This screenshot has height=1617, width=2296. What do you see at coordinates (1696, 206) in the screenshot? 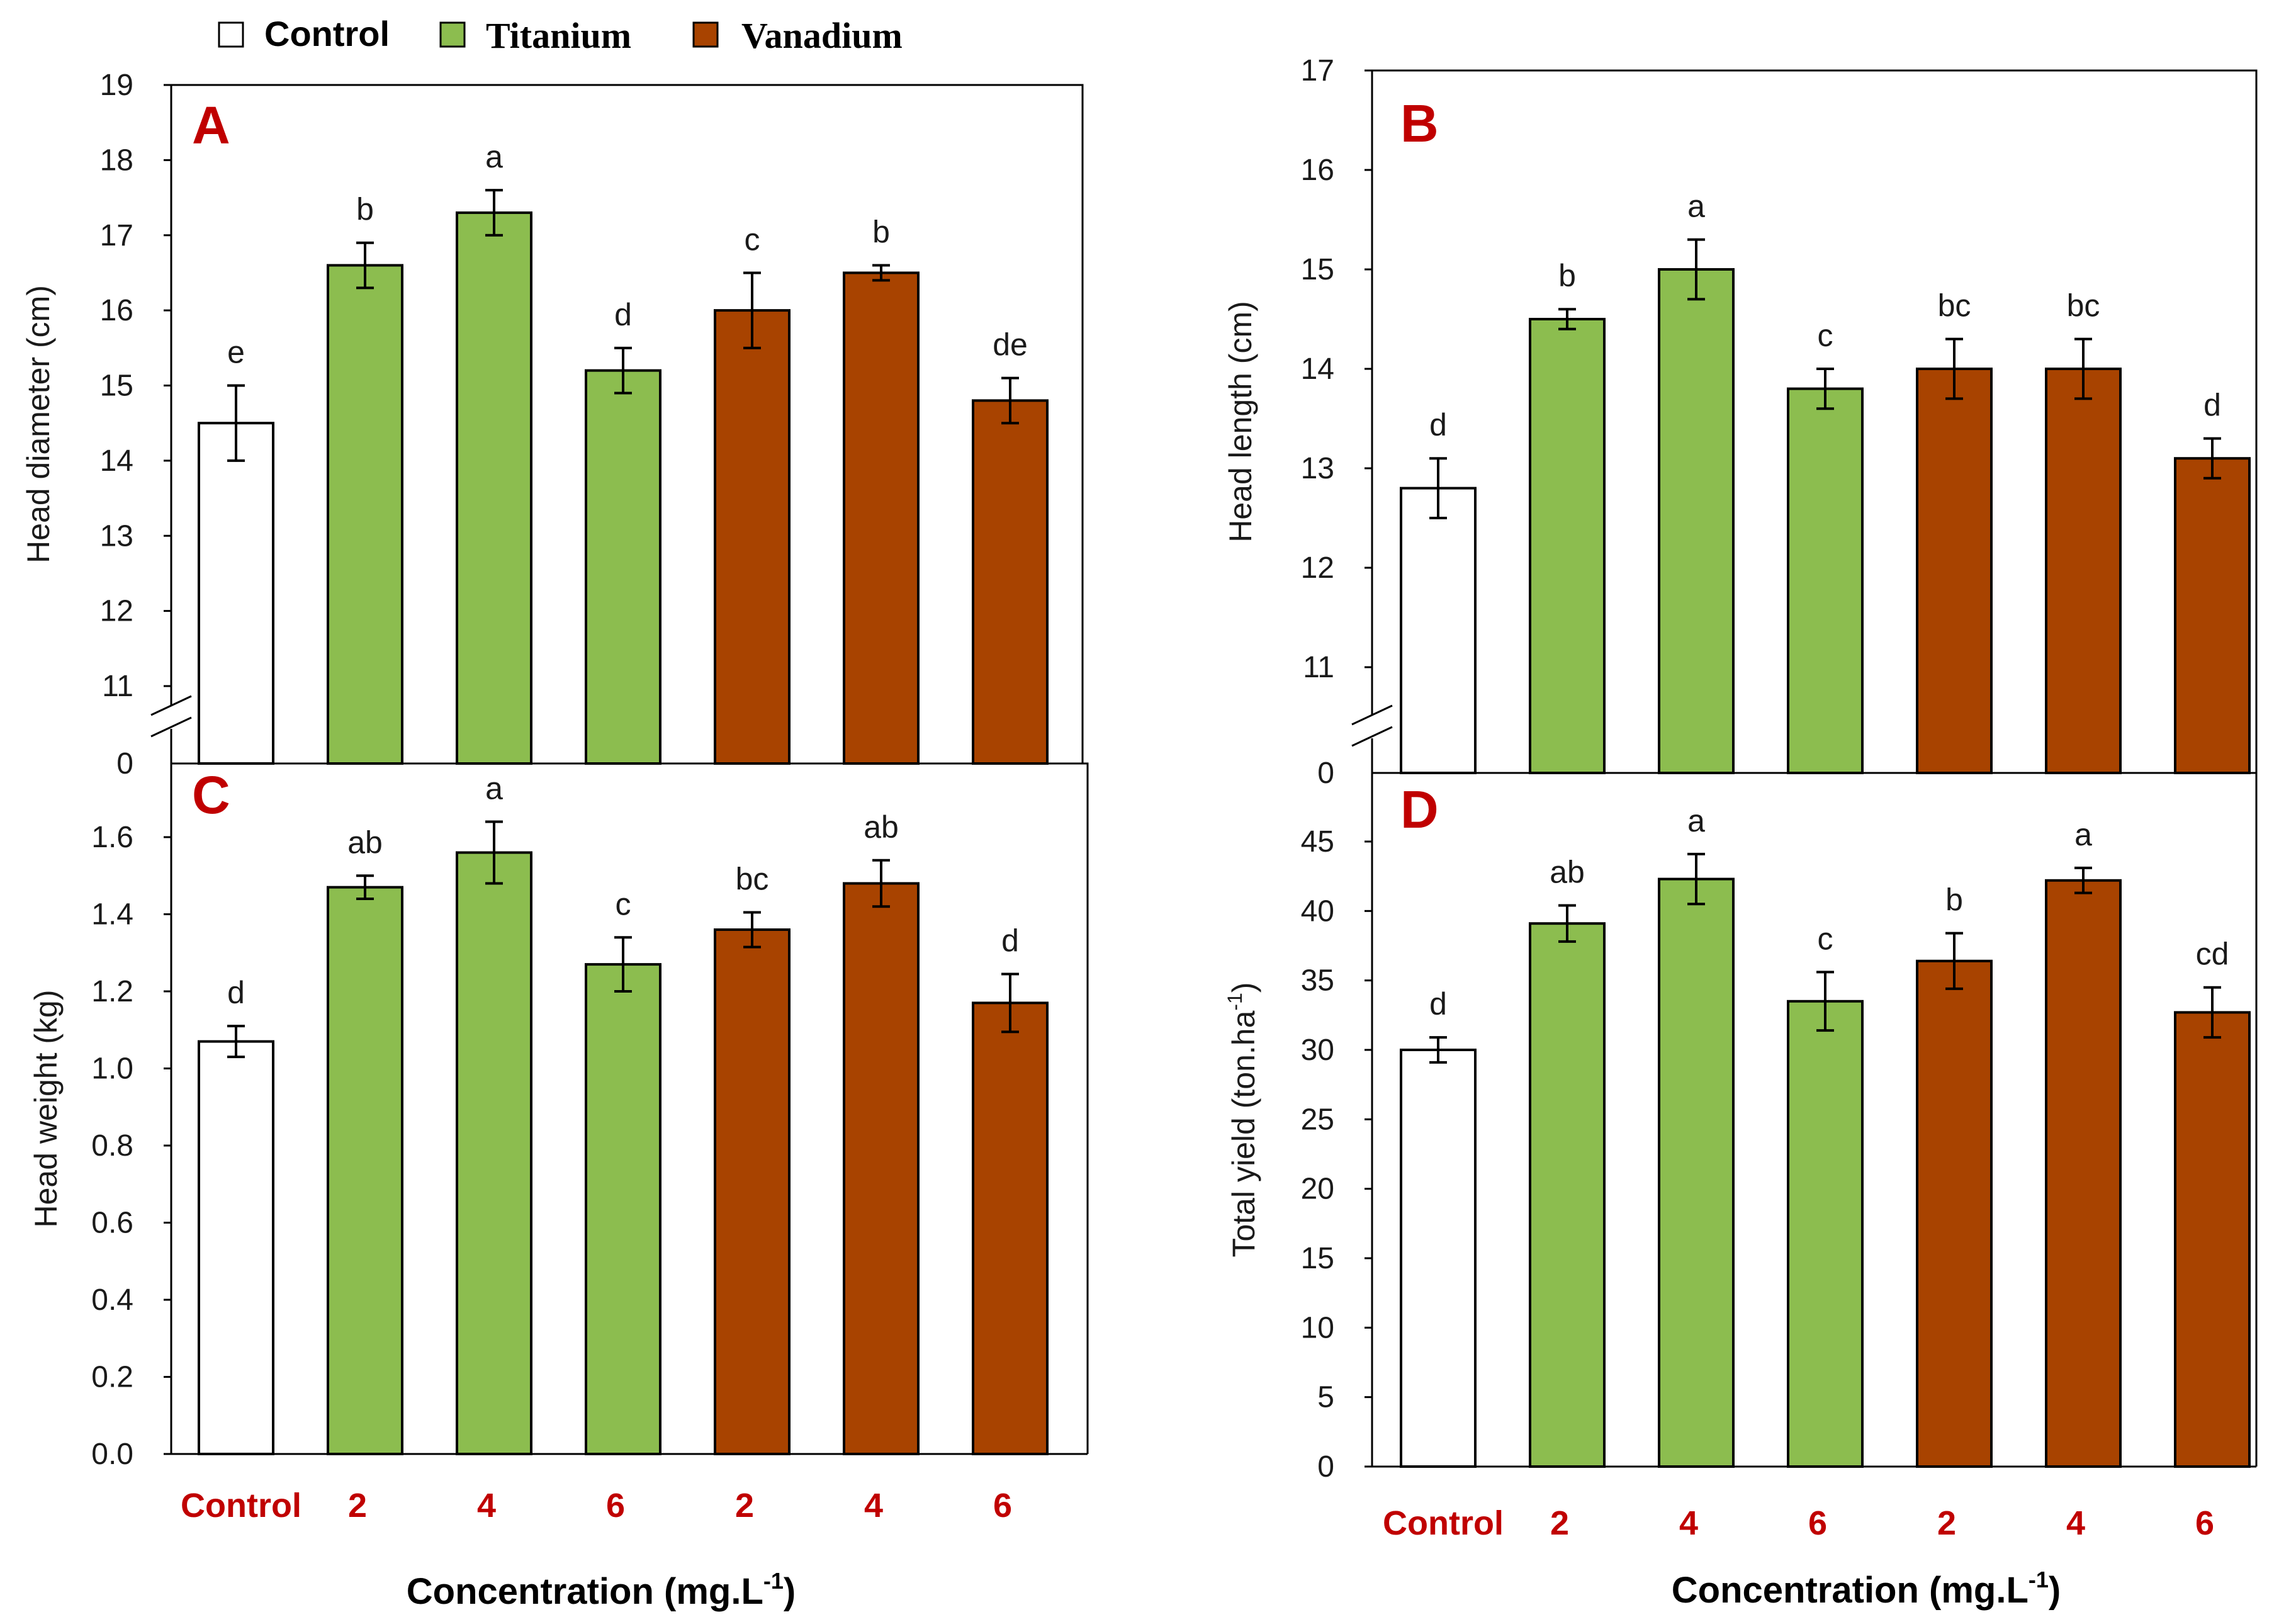
I see `significance-letter-b-2: a` at bounding box center [1696, 206].